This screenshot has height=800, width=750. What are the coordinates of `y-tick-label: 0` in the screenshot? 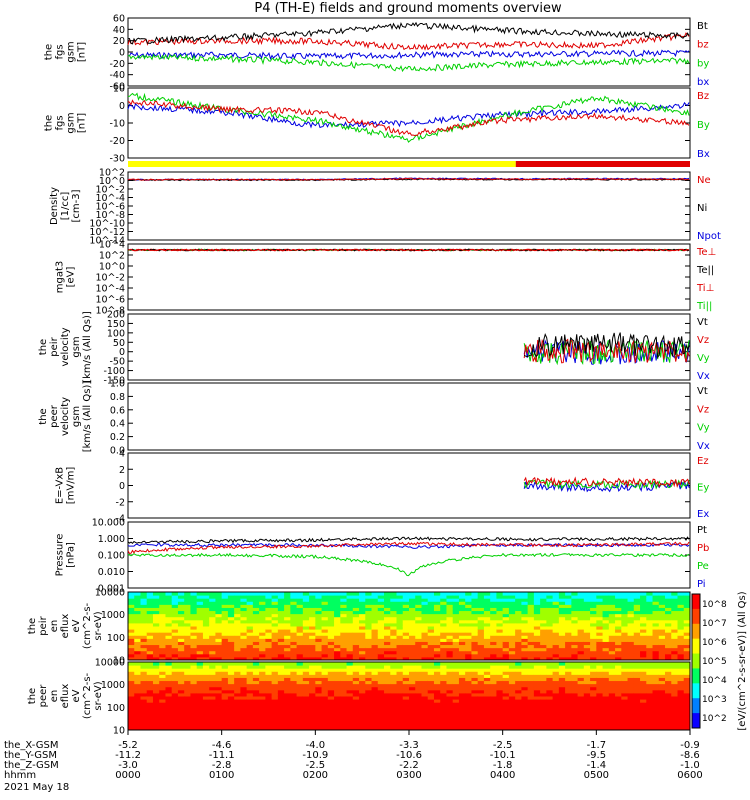 It's located at (122, 53).